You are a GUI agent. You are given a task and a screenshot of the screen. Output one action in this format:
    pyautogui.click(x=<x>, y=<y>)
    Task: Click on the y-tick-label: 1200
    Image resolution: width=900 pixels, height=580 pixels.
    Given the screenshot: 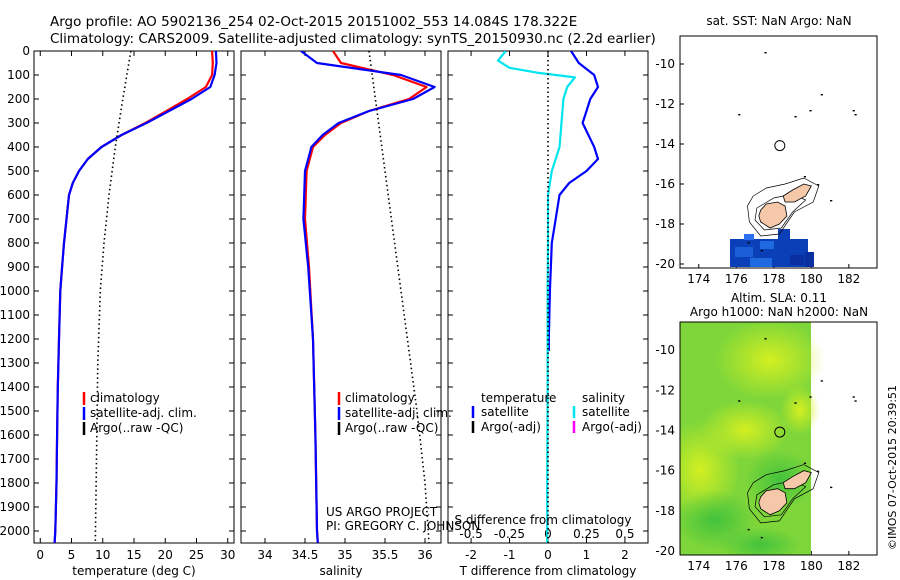 What is the action you would take?
    pyautogui.click(x=15, y=339)
    